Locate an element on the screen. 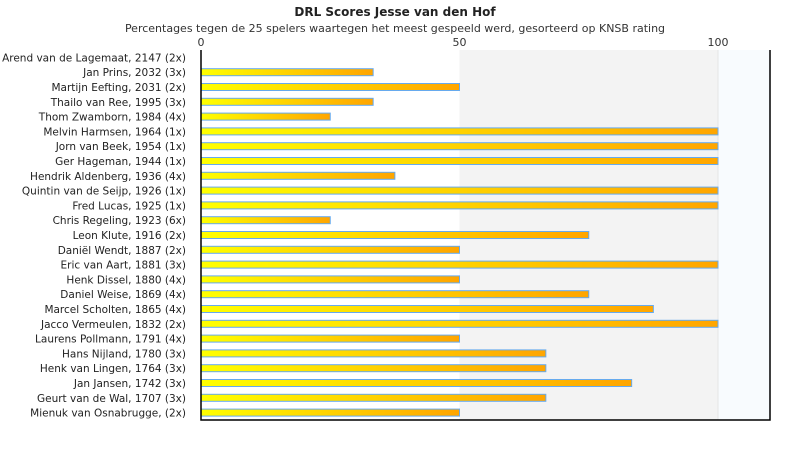 The height and width of the screenshot is (450, 790). y-category-label: Quintin van de Seijp, 1926 (1x) is located at coordinates (104, 192).